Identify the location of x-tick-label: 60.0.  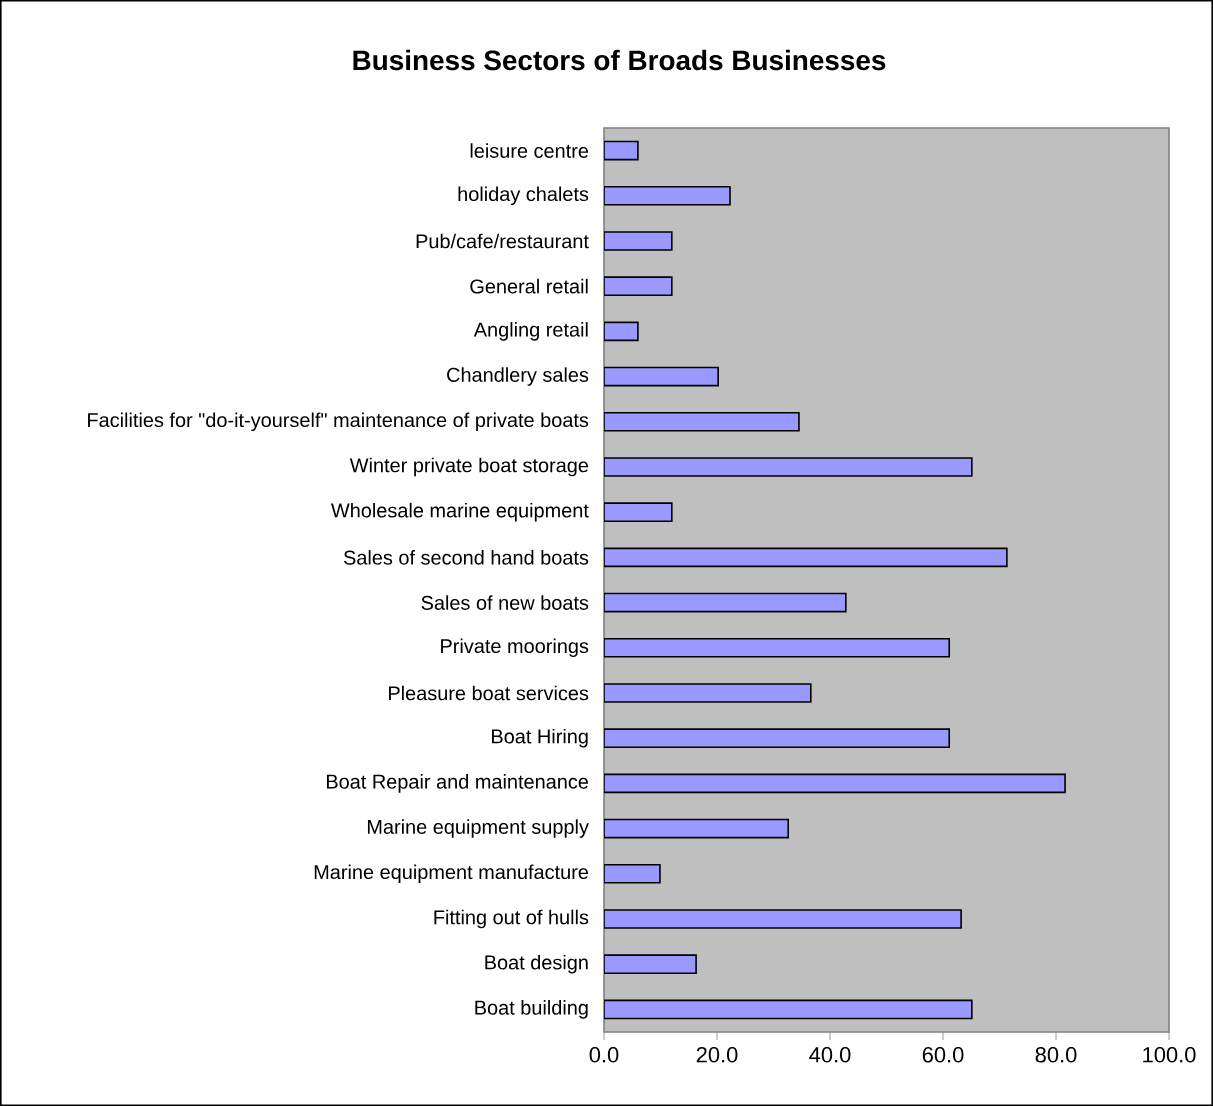
(943, 1055).